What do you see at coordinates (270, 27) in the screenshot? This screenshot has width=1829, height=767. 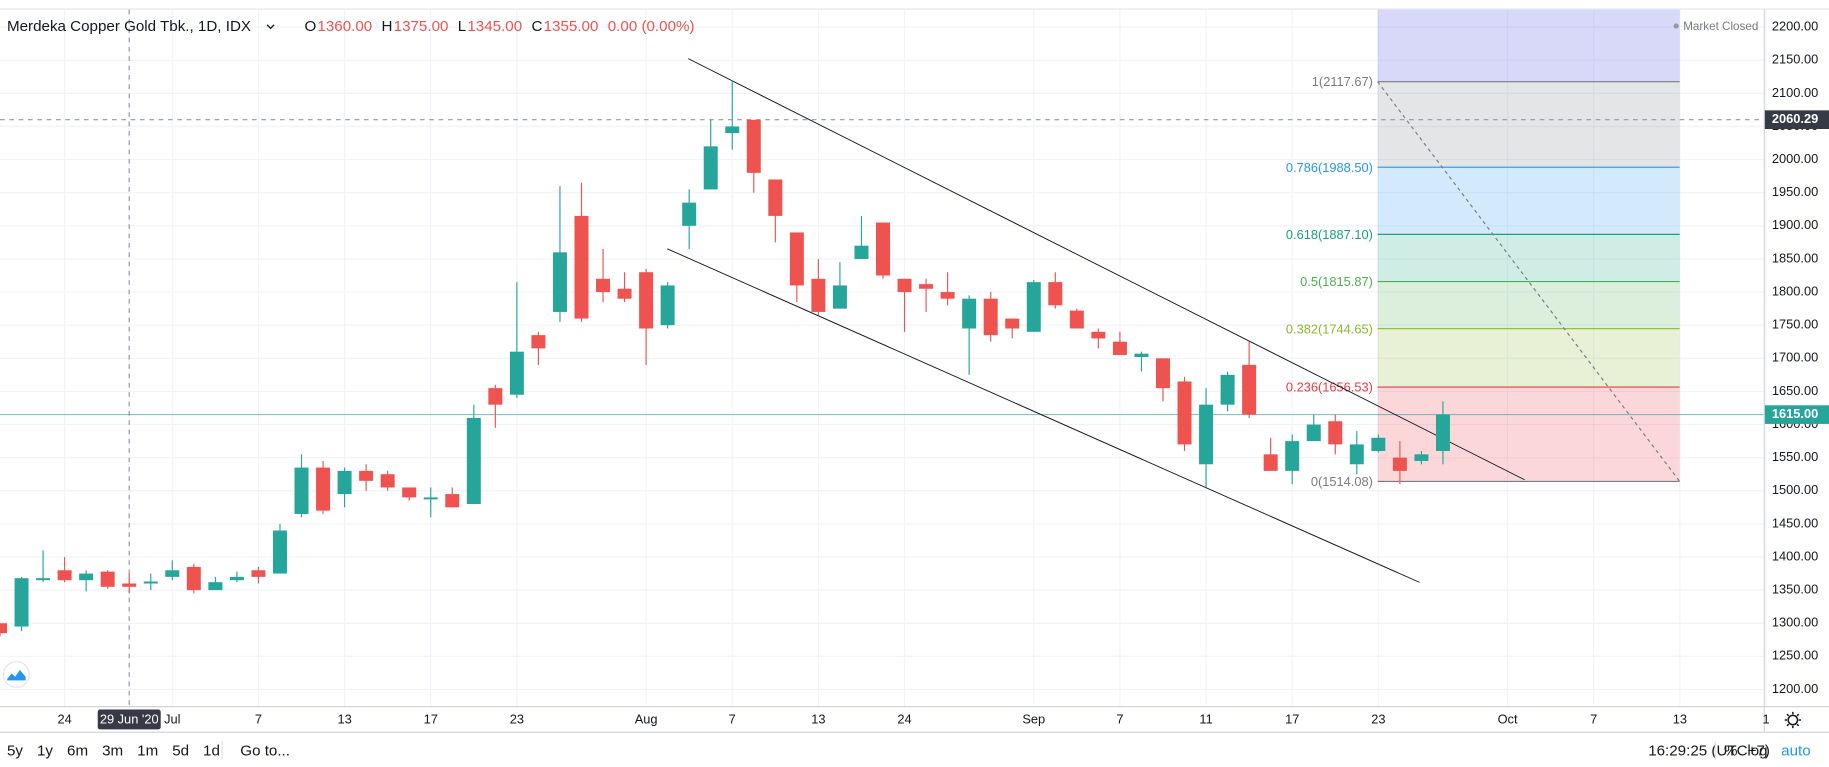 I see `symbol-chevron` at bounding box center [270, 27].